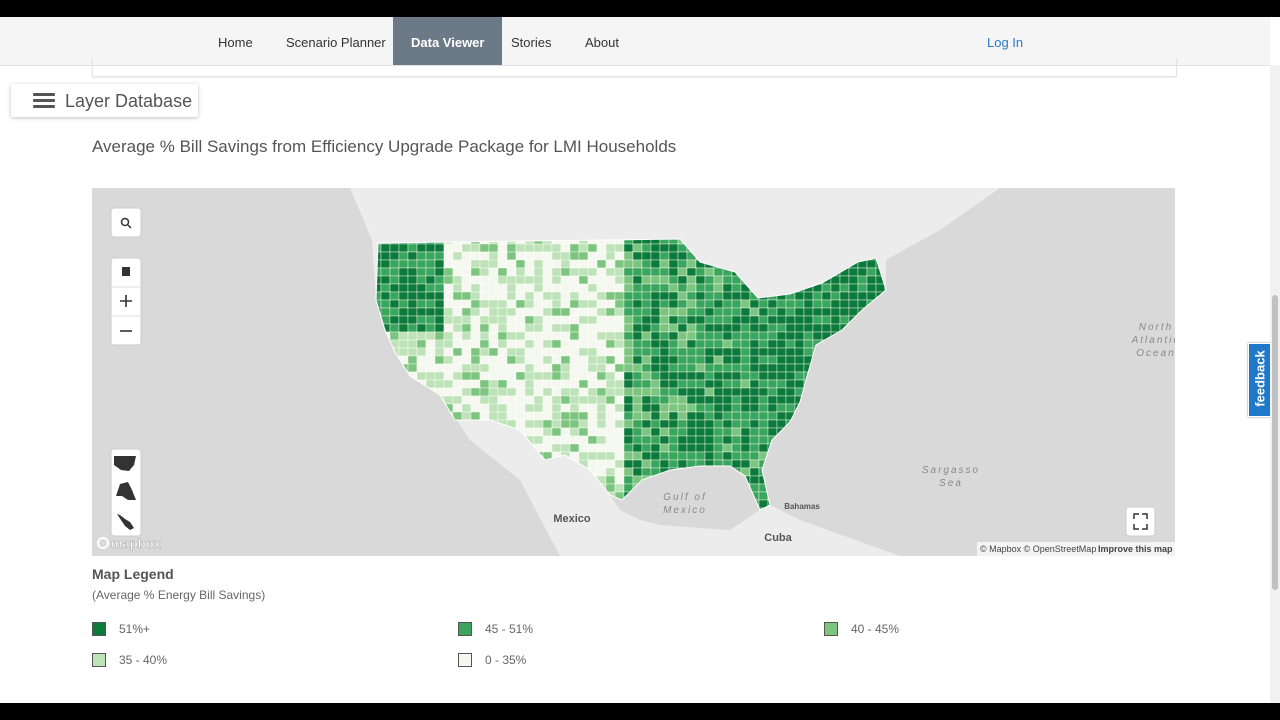 This screenshot has width=1280, height=720. What do you see at coordinates (104, 100) in the screenshot?
I see `layer-toggle: Layer Database` at bounding box center [104, 100].